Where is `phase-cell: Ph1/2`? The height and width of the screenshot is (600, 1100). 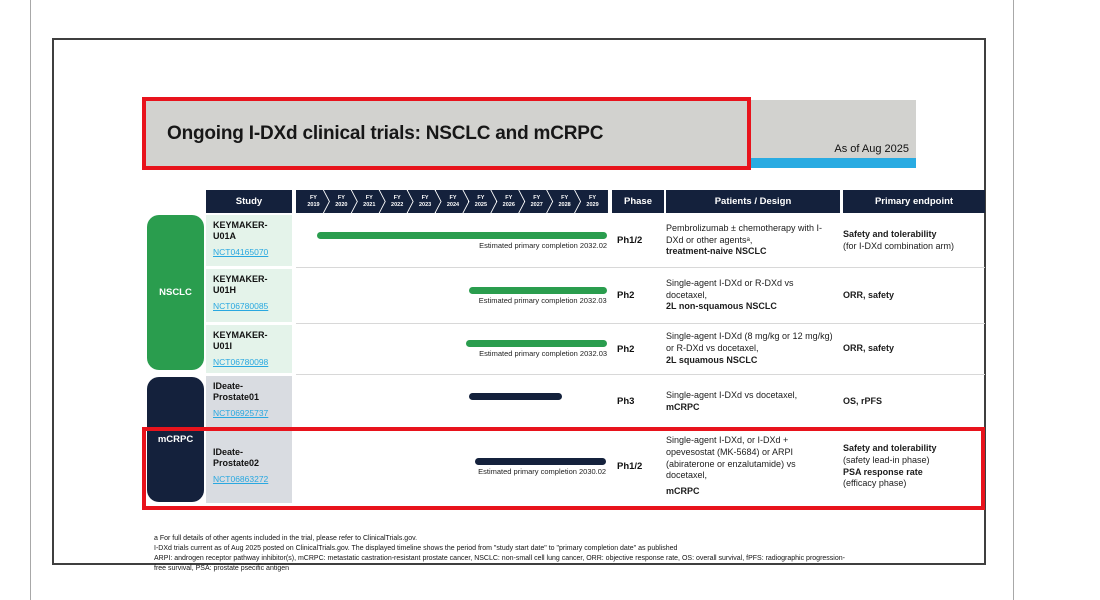 phase-cell: Ph1/2 is located at coordinates (638, 240).